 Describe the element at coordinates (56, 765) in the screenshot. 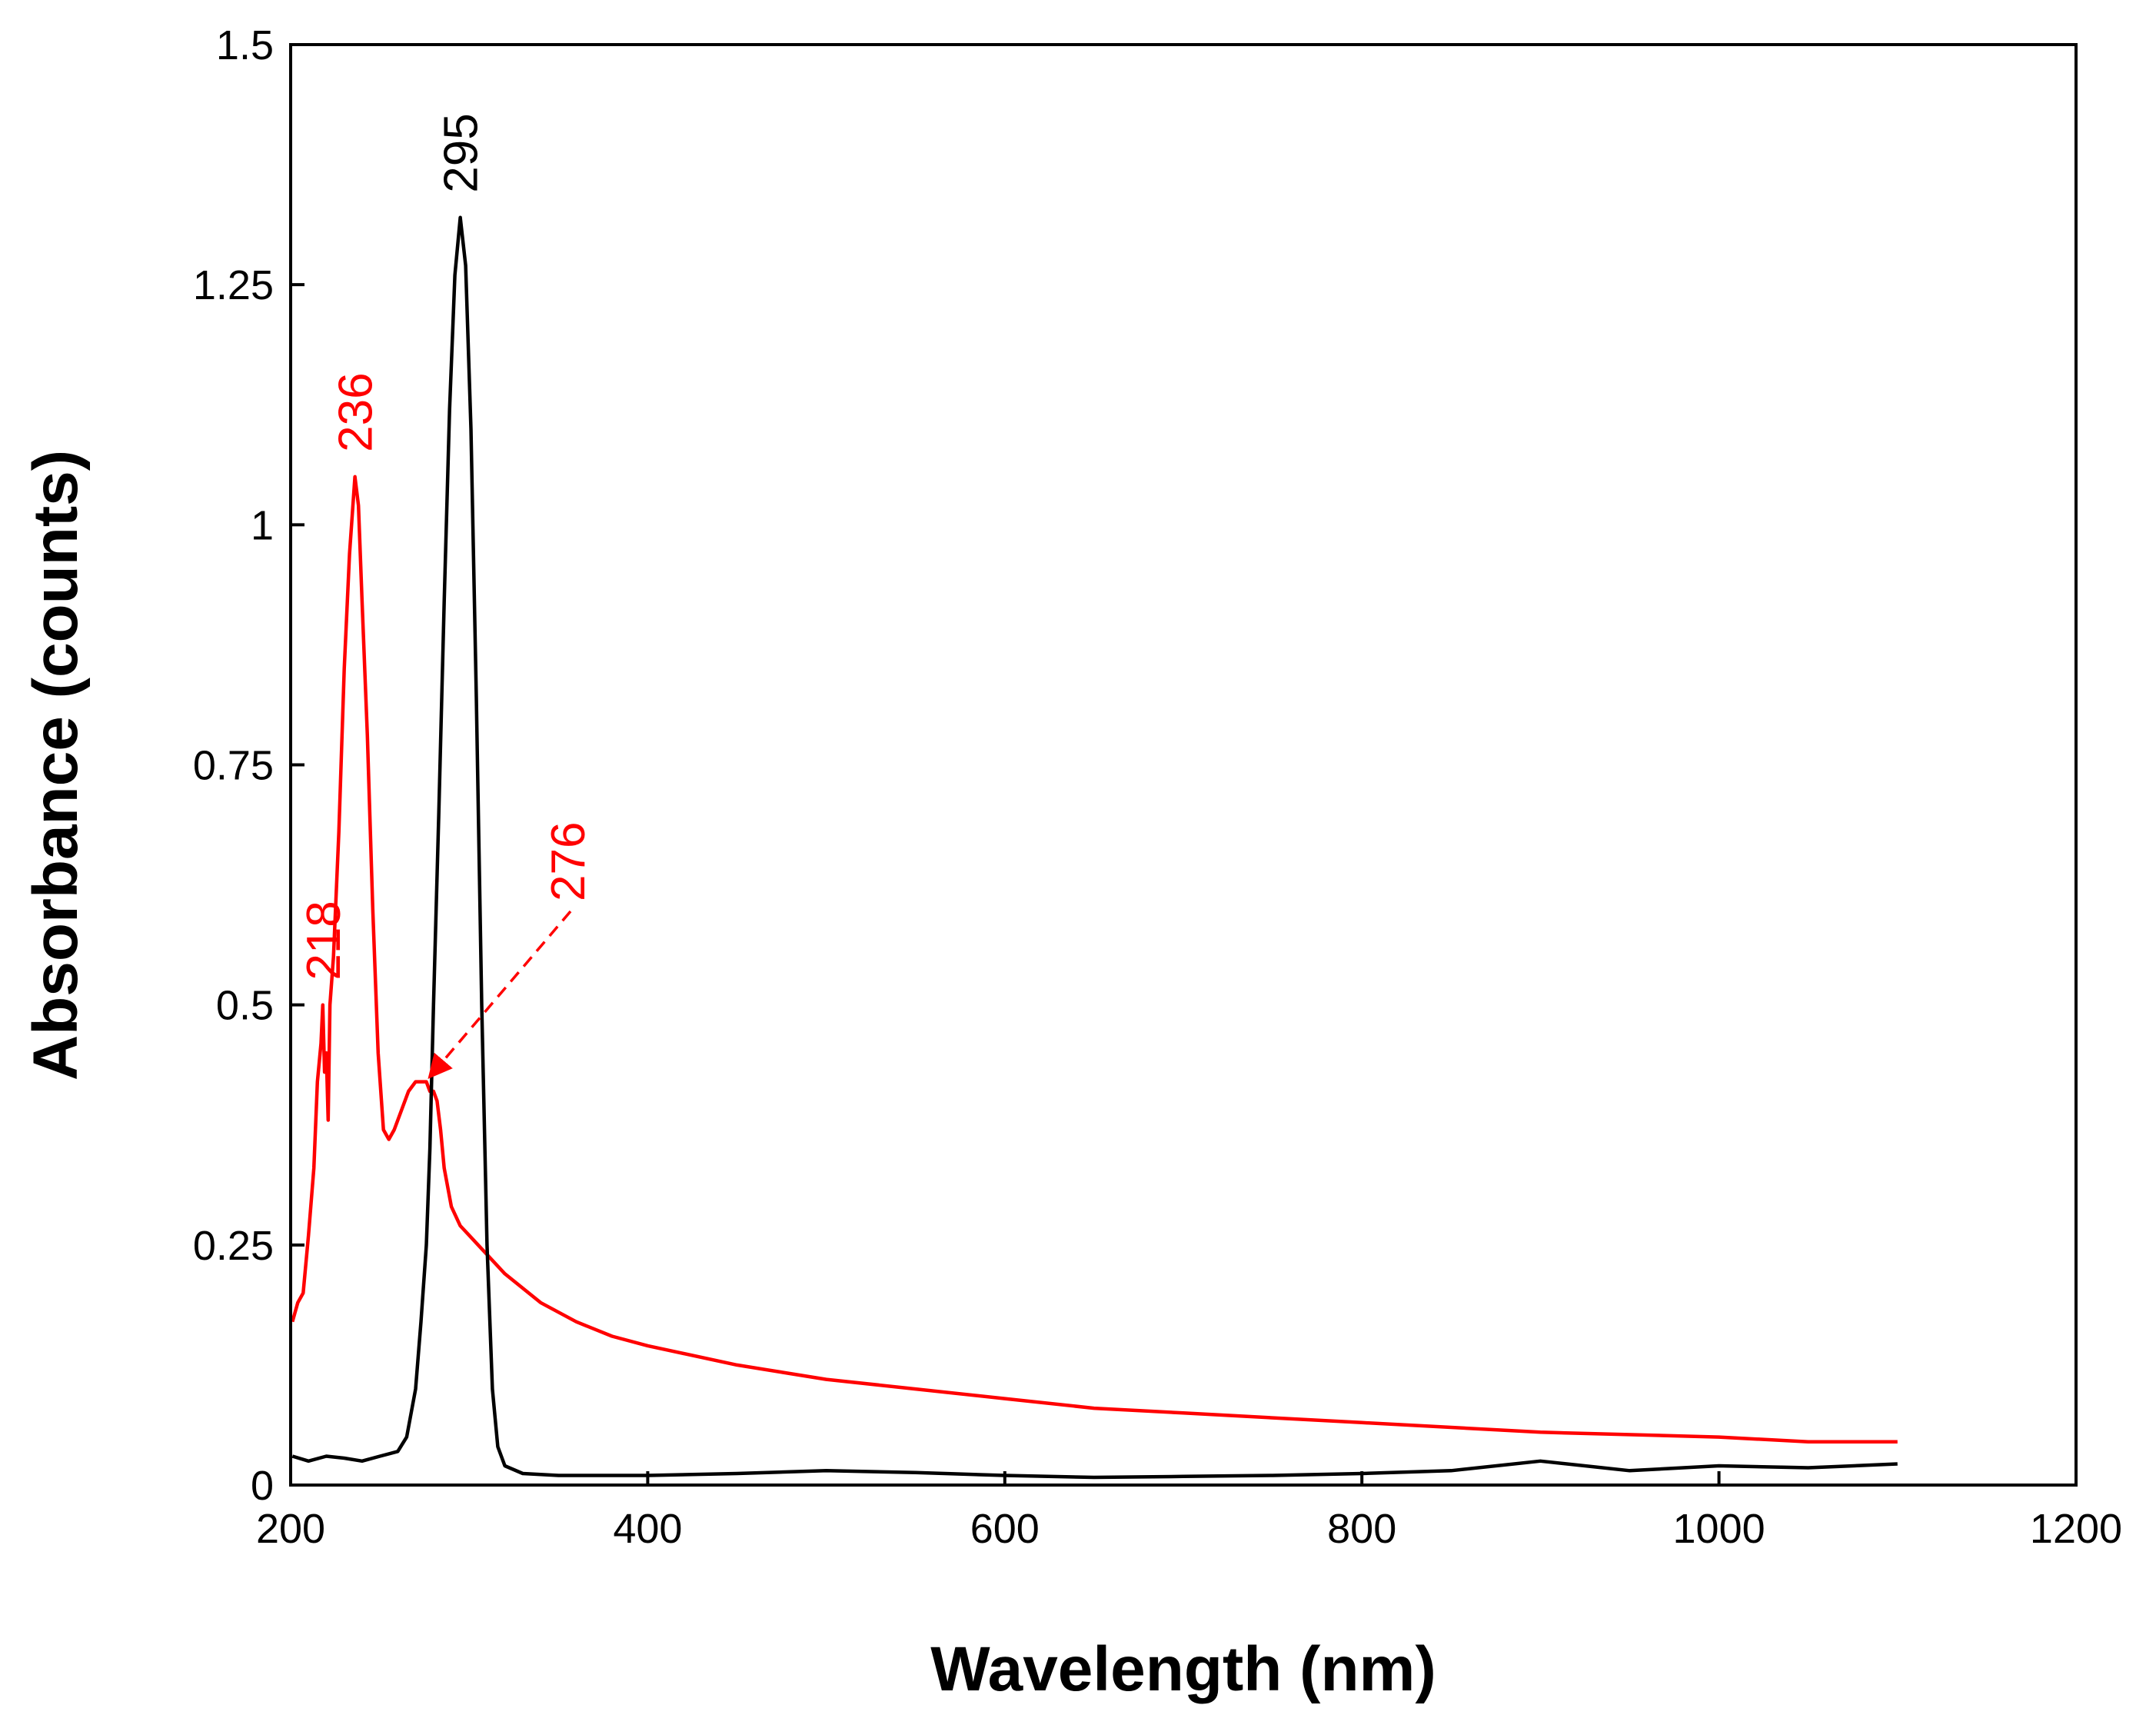

I see `y-axis-title: Absorbance (counts)` at that location.